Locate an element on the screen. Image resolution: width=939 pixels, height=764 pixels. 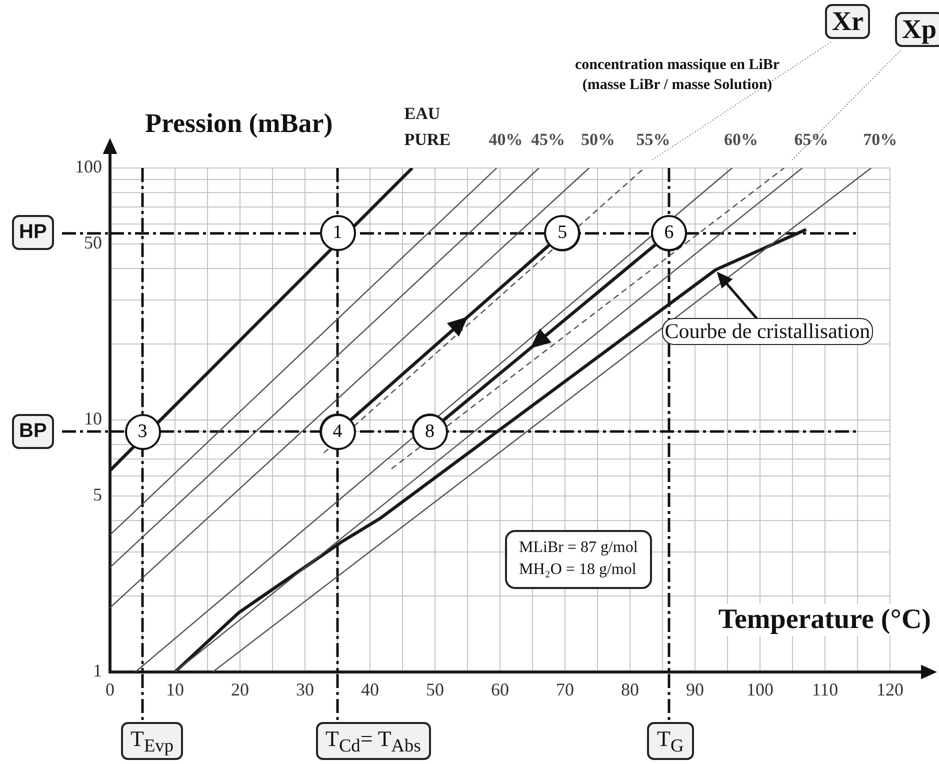
annotation: 1 is located at coordinates (338, 233).